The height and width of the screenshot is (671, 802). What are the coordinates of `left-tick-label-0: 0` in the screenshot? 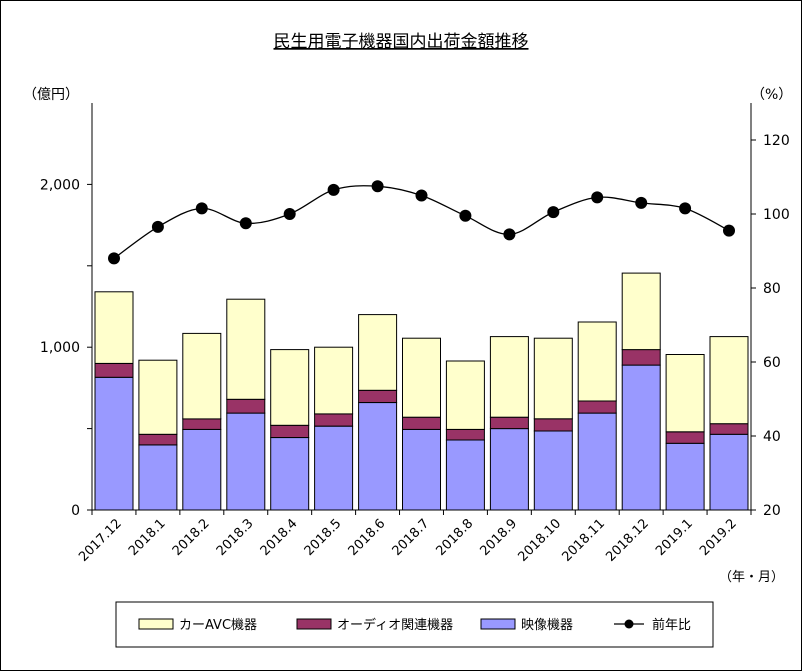 It's located at (75, 511).